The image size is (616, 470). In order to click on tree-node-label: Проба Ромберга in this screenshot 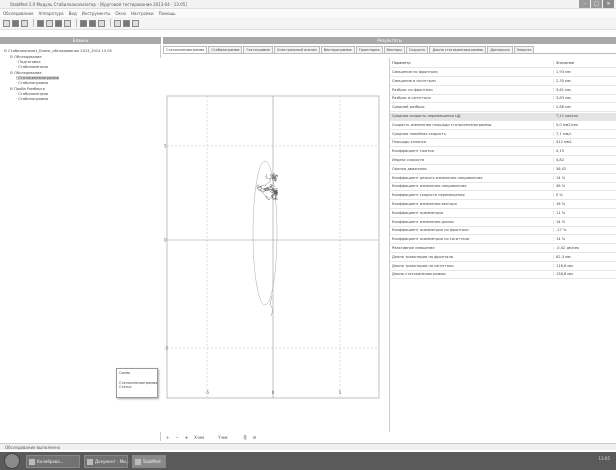, I will do `click(29, 89)`.